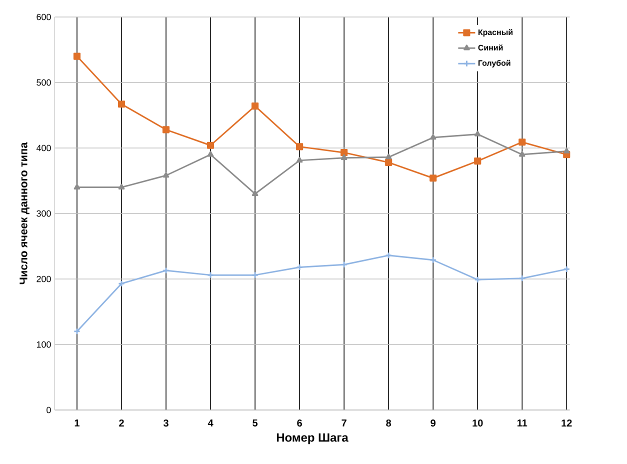 This screenshot has width=627, height=464. What do you see at coordinates (121, 423) in the screenshot?
I see `x-tick-label: 2` at bounding box center [121, 423].